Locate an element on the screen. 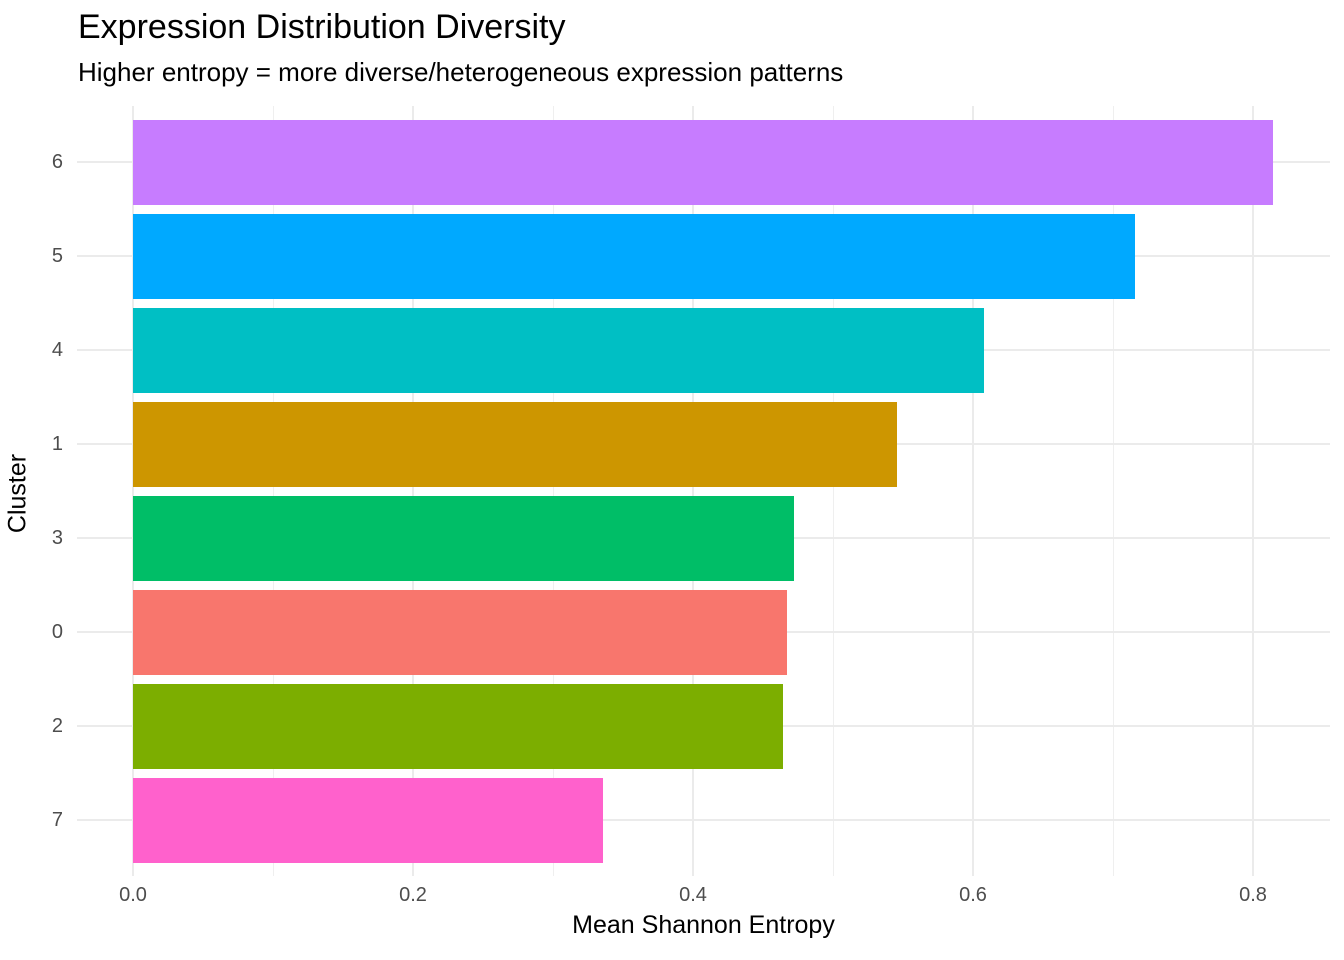  y-axis-title: Cluster is located at coordinates (17, 493).